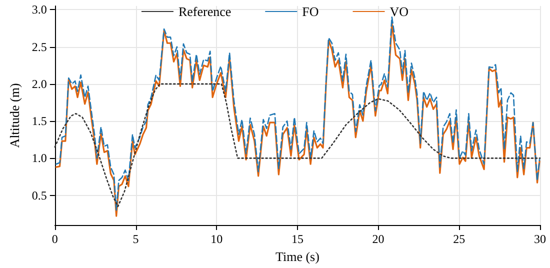  What do you see at coordinates (399, 11) in the screenshot?
I see `legend-label: VO` at bounding box center [399, 11].